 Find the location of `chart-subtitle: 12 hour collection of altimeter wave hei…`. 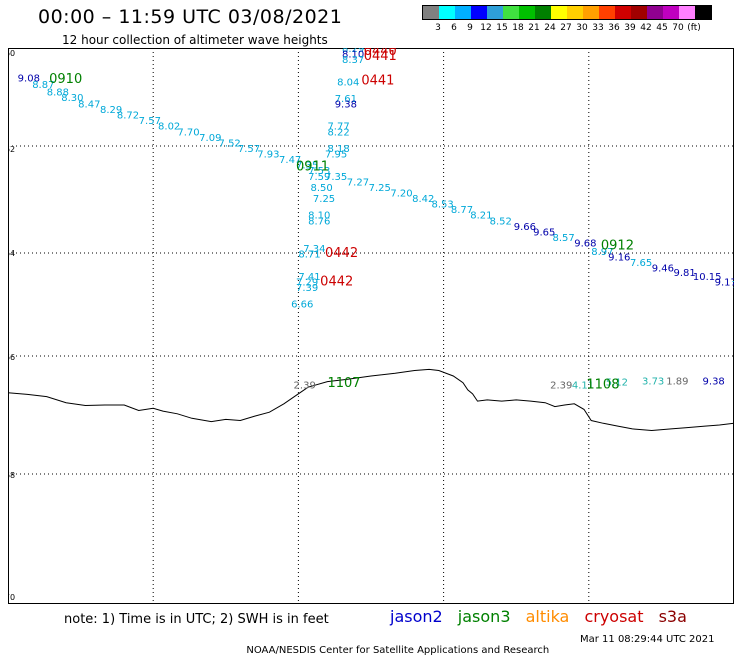

chart-subtitle: 12 hour collection of altimeter wave hei… is located at coordinates (195, 40).